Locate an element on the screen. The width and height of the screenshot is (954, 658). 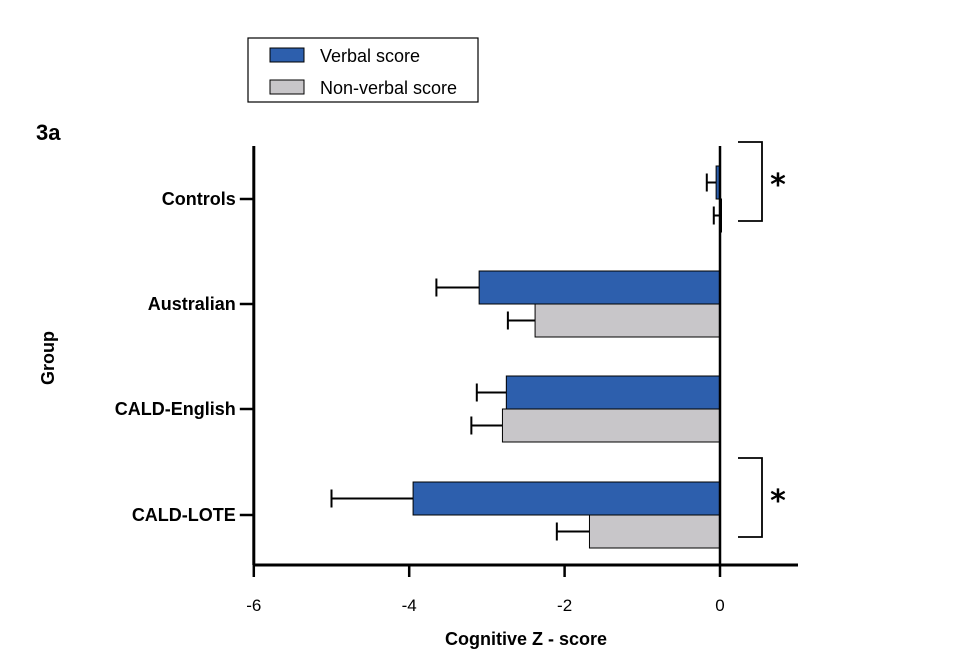
category-label-0: Controls is located at coordinates (199, 199).